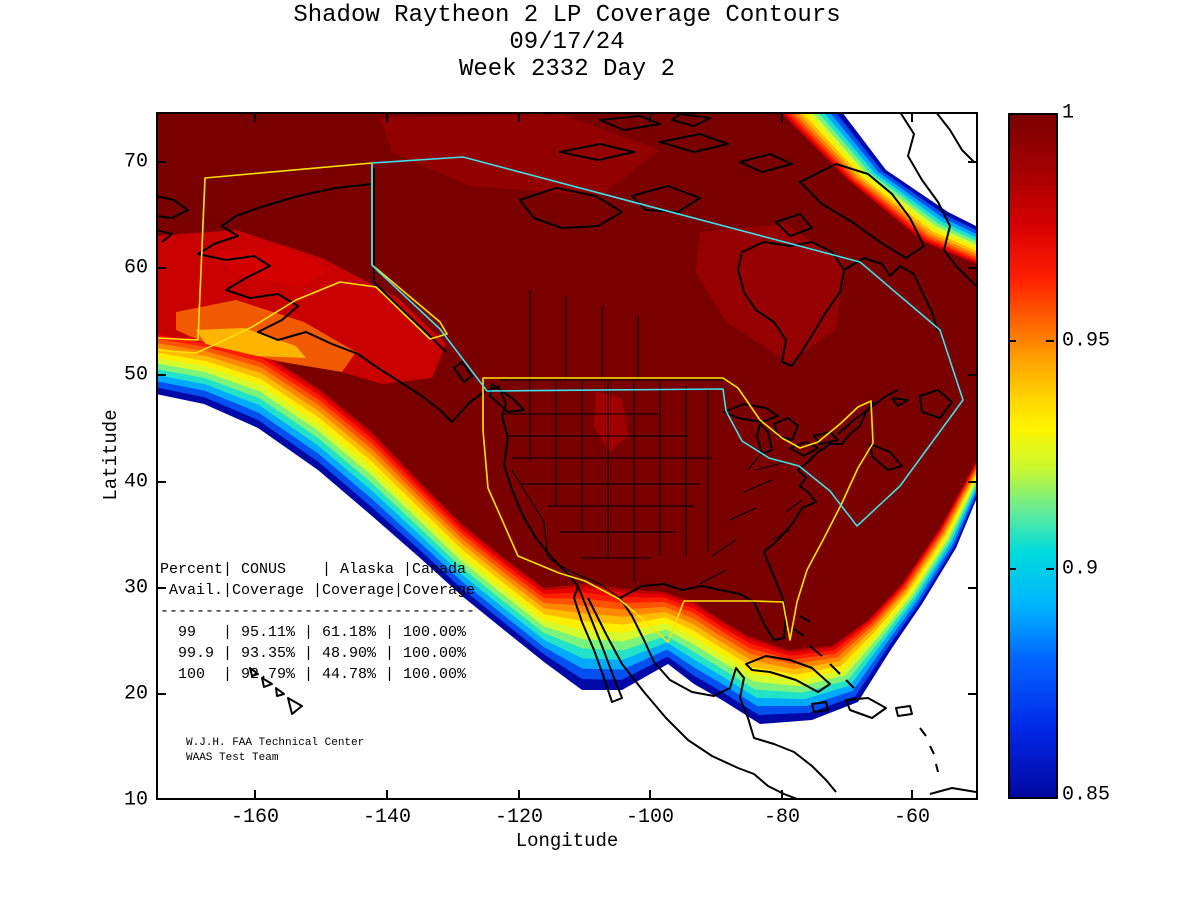 The height and width of the screenshot is (900, 1200). I want to click on x-tick-label: -100, so click(649, 817).